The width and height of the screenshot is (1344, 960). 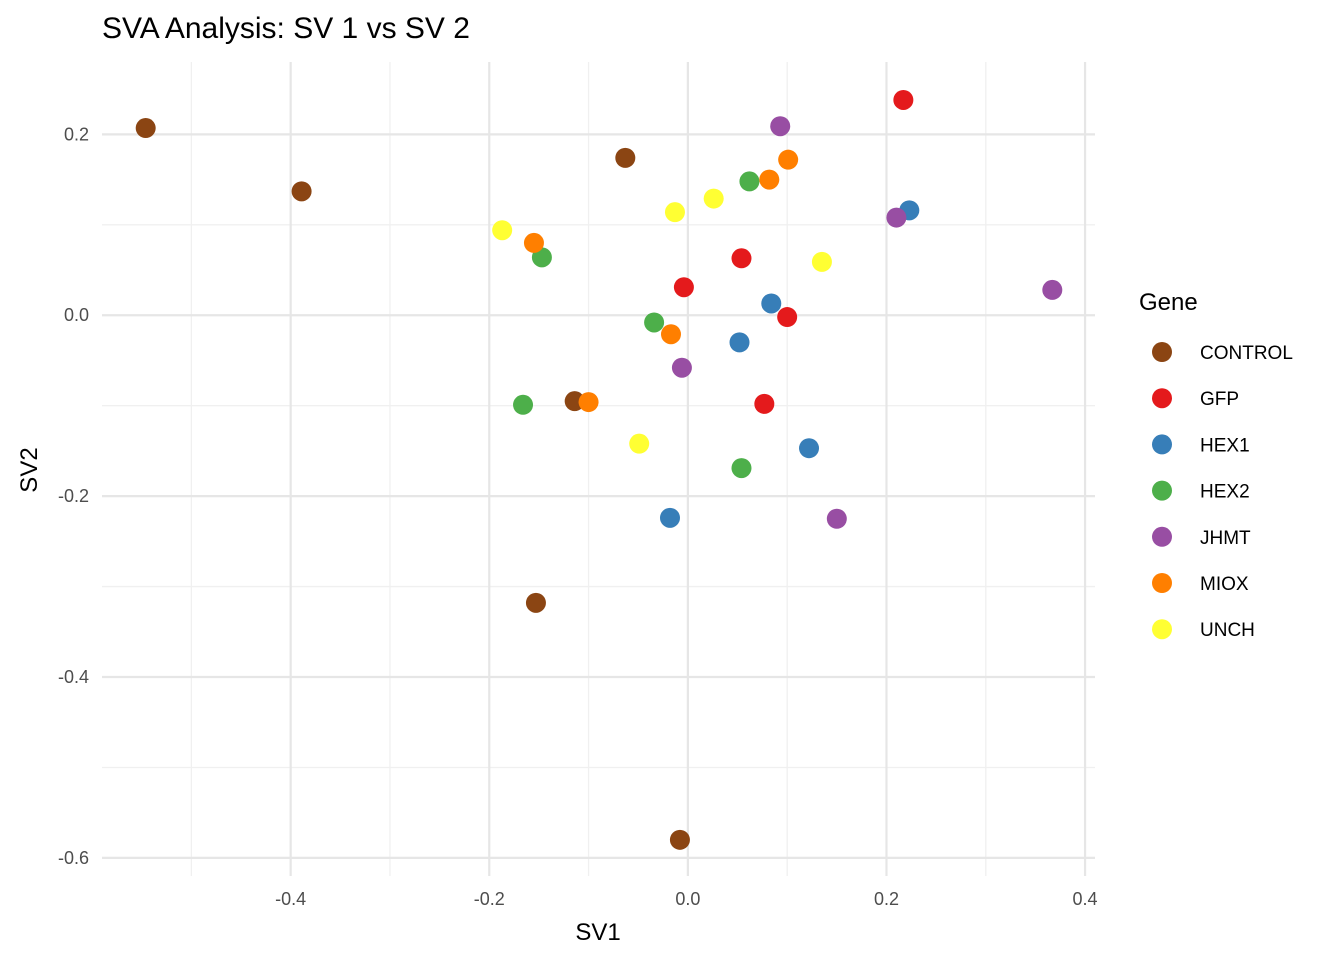 What do you see at coordinates (1227, 630) in the screenshot?
I see `legend-label: UNCH` at bounding box center [1227, 630].